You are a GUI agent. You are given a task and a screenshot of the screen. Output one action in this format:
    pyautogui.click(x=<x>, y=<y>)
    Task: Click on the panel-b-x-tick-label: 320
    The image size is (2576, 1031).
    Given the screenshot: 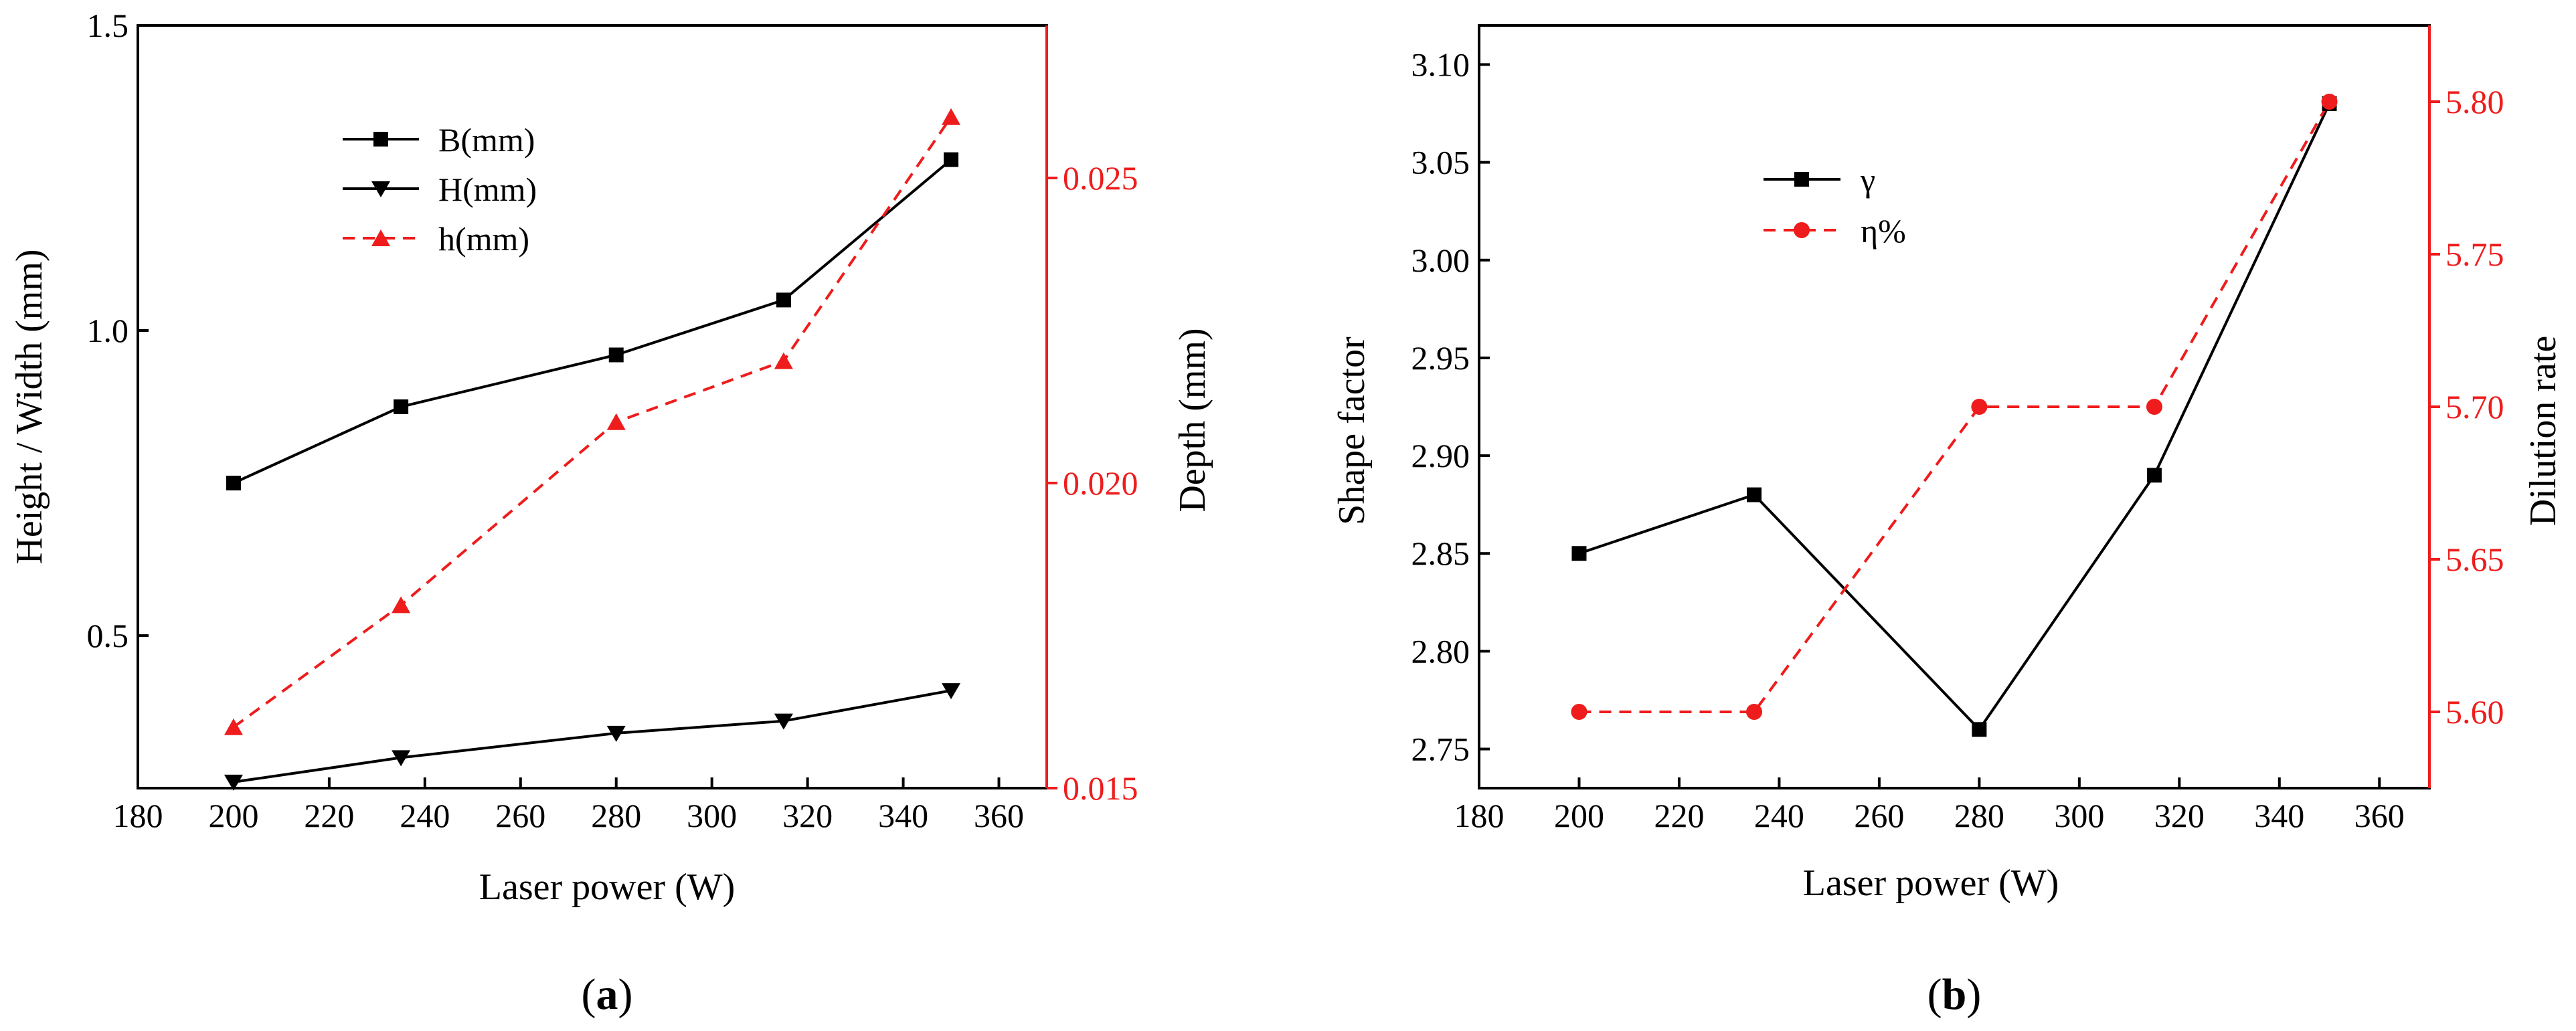 What is the action you would take?
    pyautogui.click(x=2179, y=815)
    